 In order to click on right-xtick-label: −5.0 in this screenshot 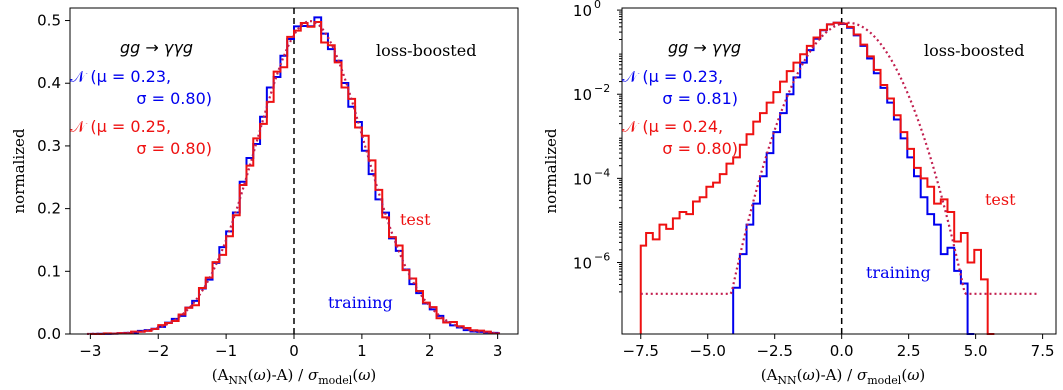, I will do `click(708, 351)`.